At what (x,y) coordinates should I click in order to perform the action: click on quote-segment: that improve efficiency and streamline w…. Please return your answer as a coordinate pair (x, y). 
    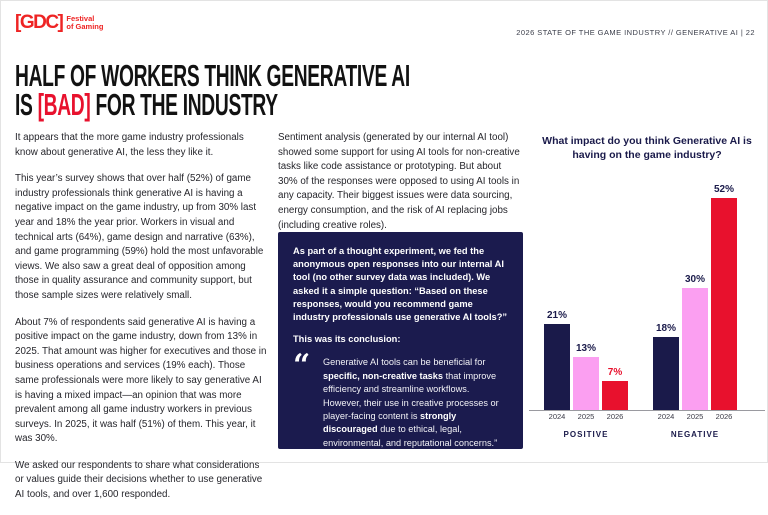
    Looking at the image, I should click on (411, 396).